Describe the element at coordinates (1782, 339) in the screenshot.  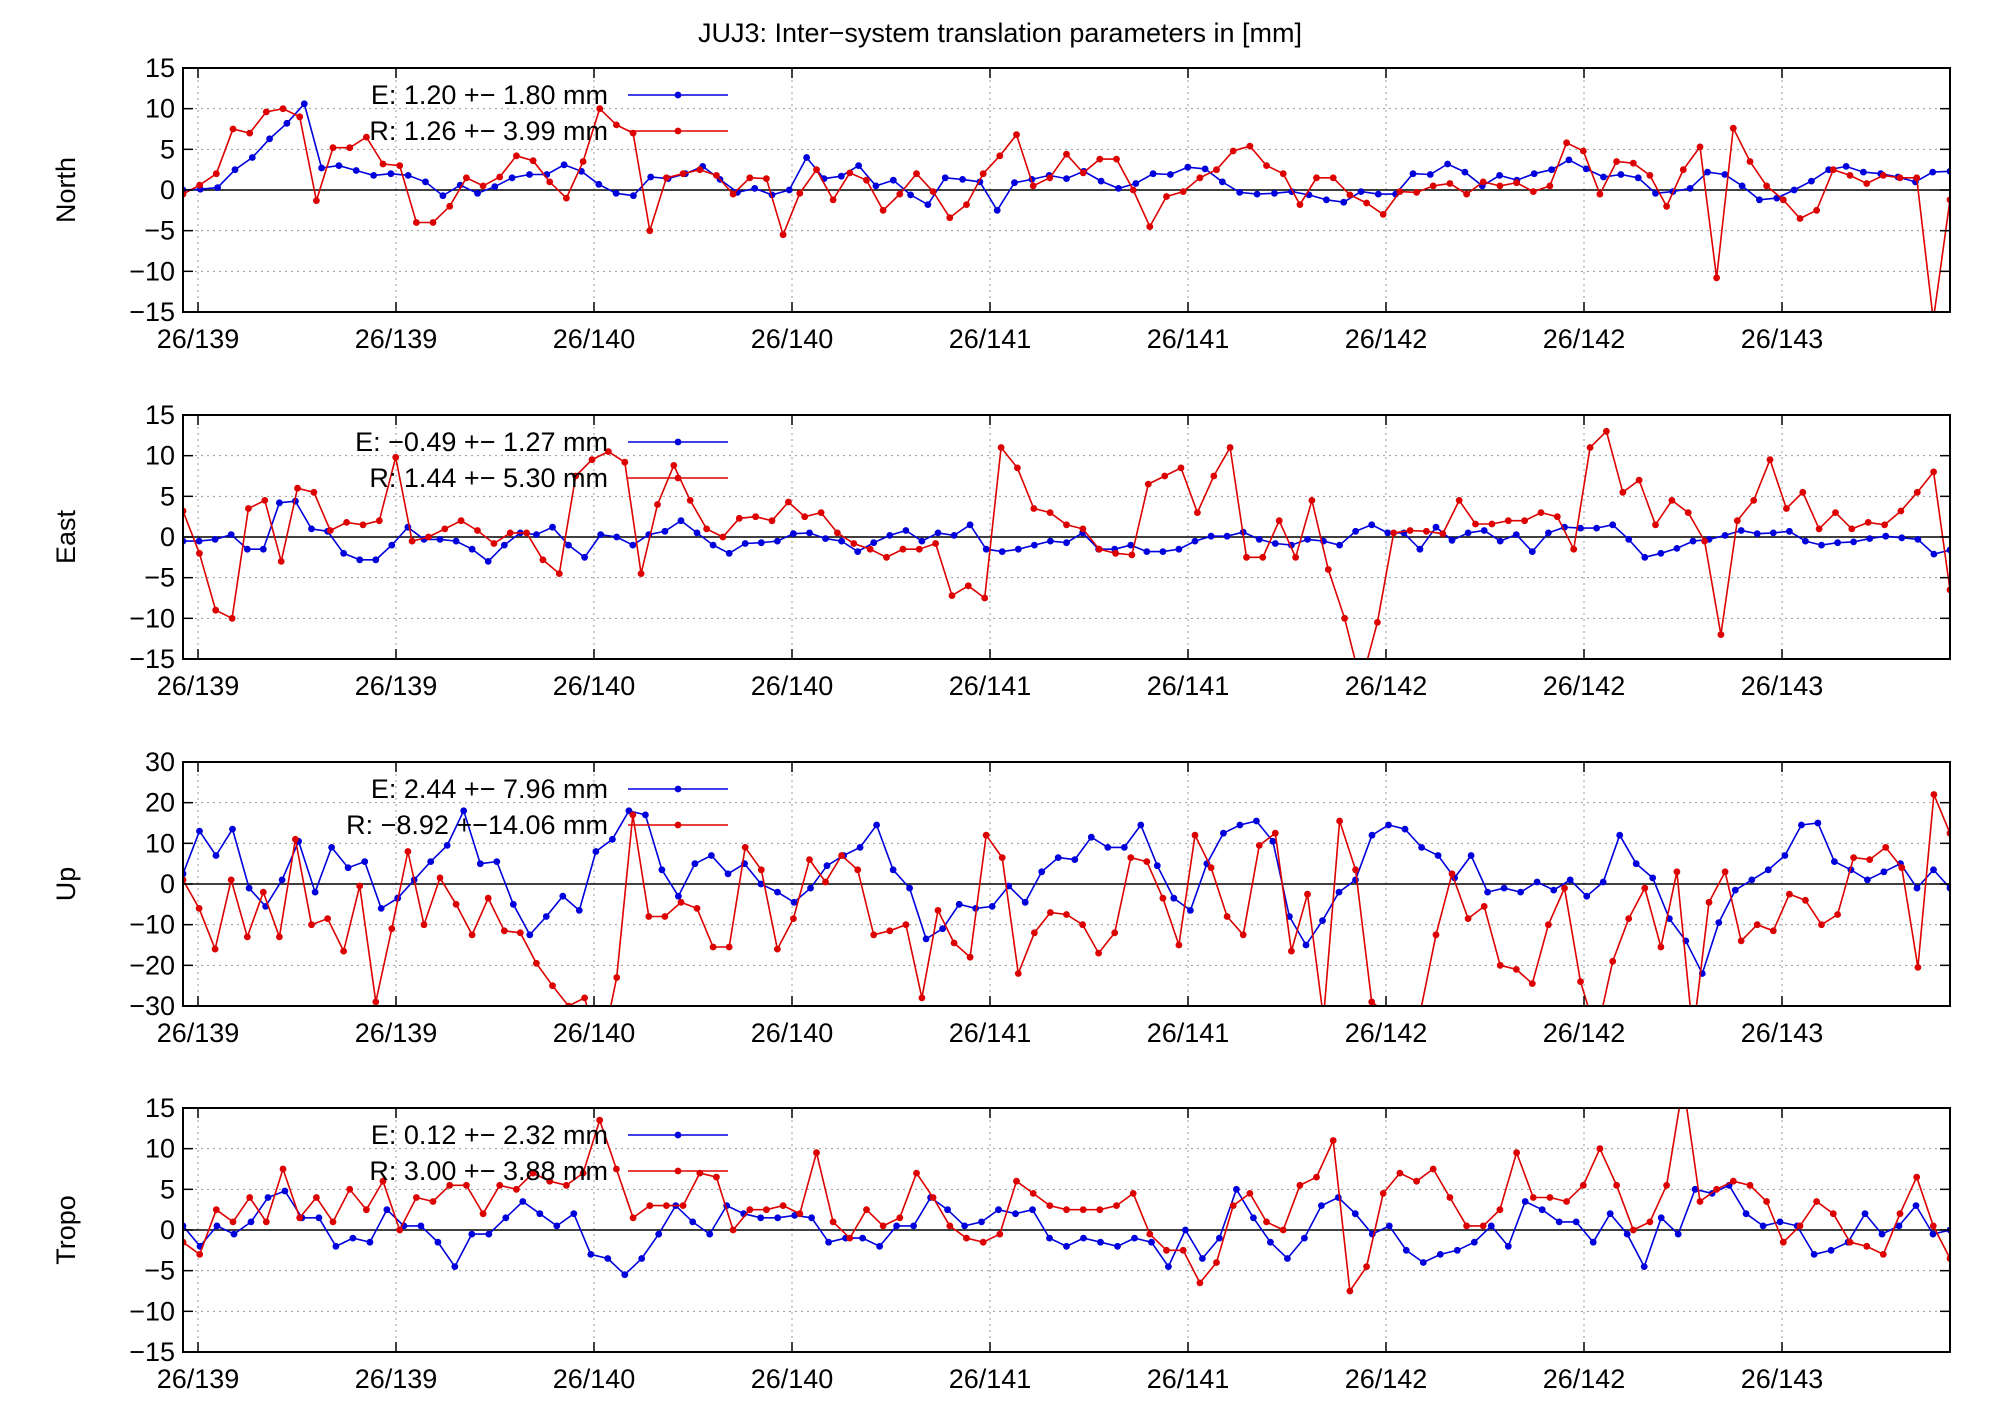
I see `x-tick-label: 26/143` at that location.